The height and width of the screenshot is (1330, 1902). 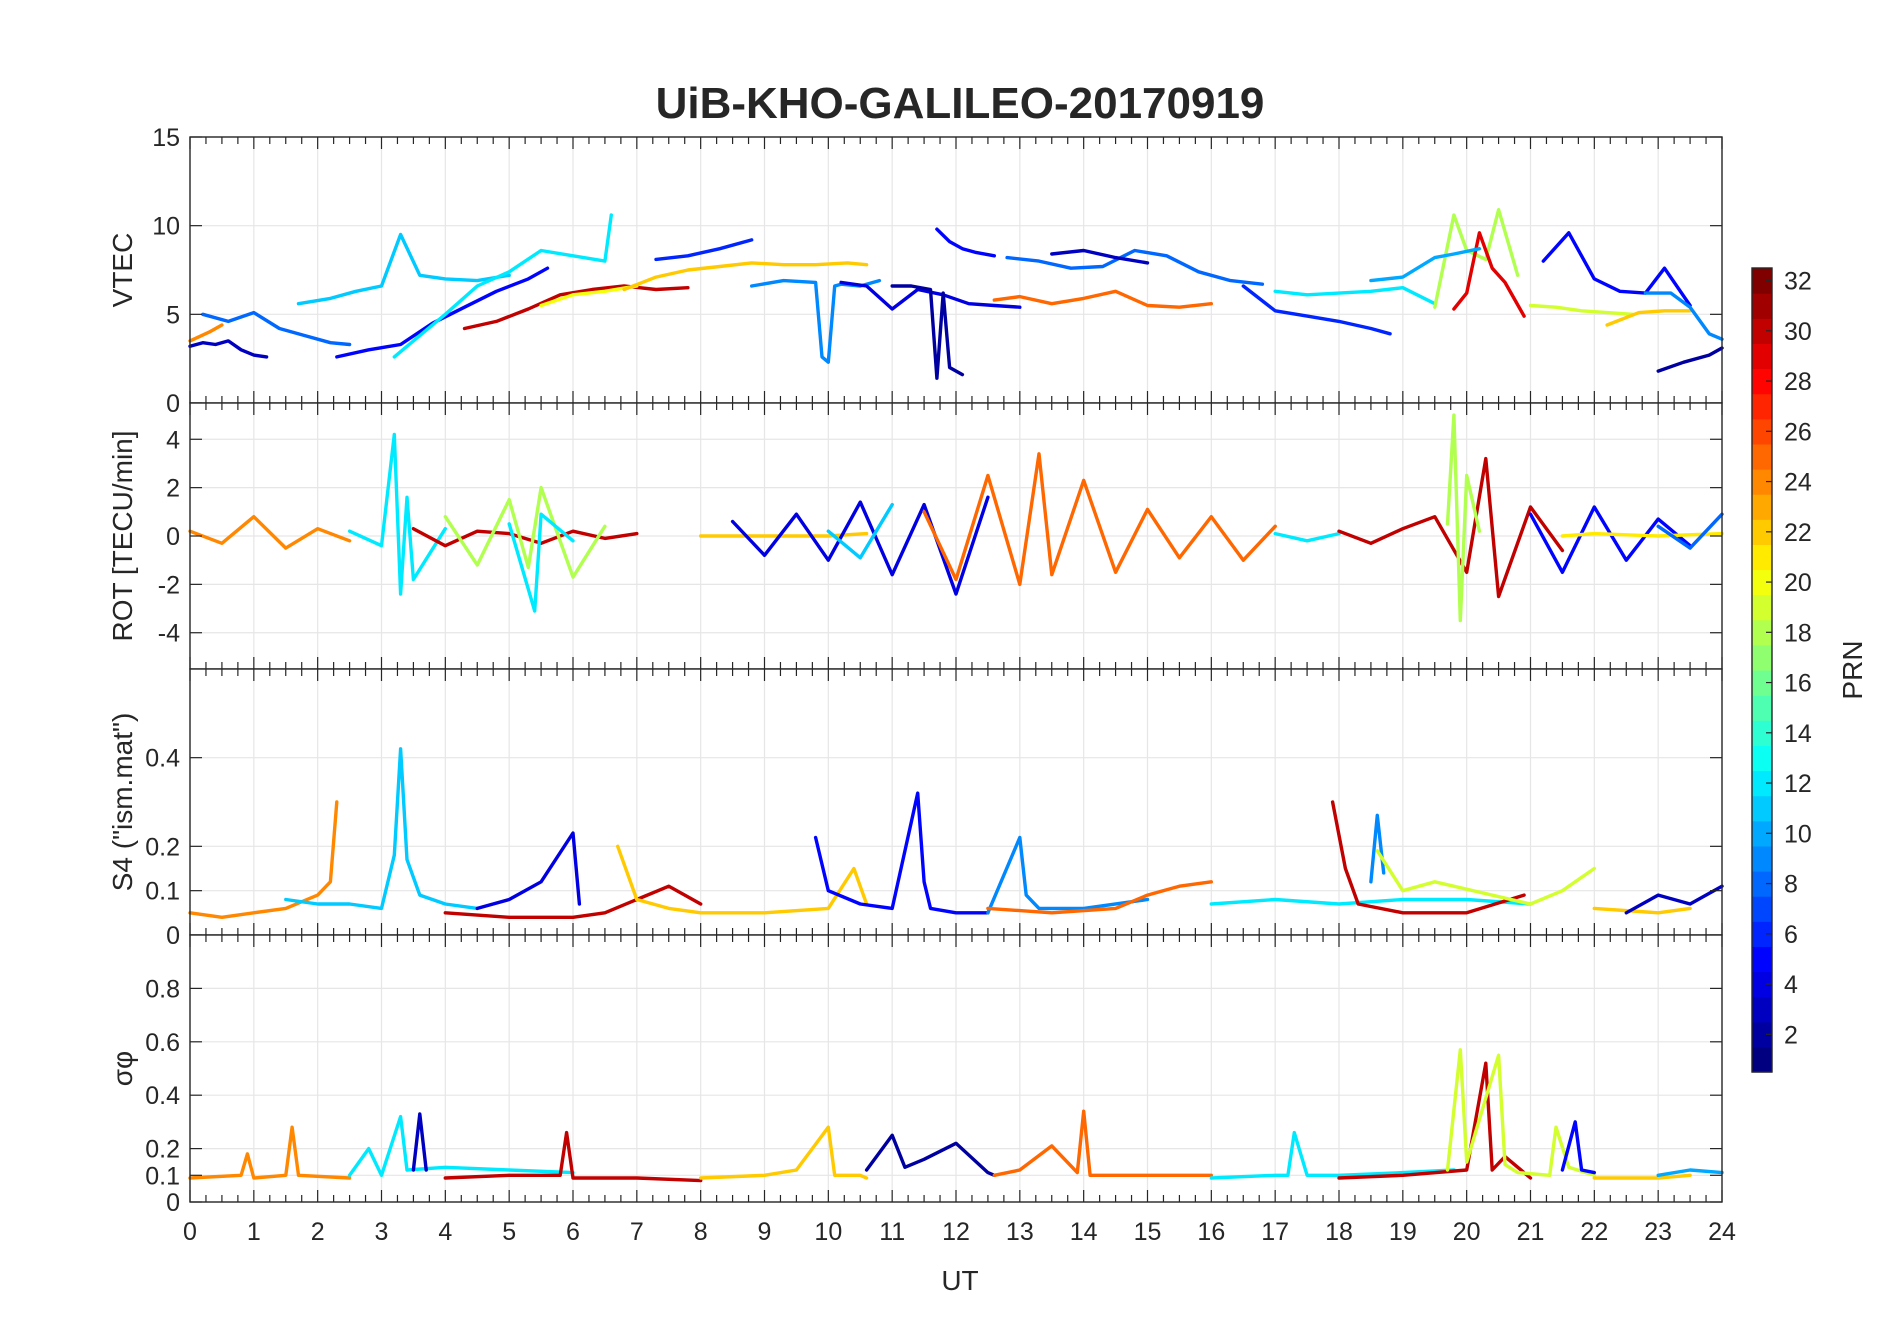 What do you see at coordinates (1798, 533) in the screenshot?
I see `colorbar-tick-label: 22` at bounding box center [1798, 533].